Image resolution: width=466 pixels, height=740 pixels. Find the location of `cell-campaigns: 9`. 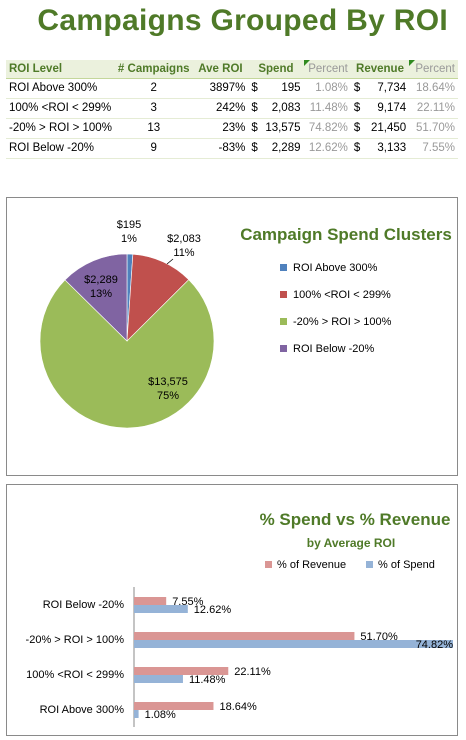

cell-campaigns: 9 is located at coordinates (153, 148).